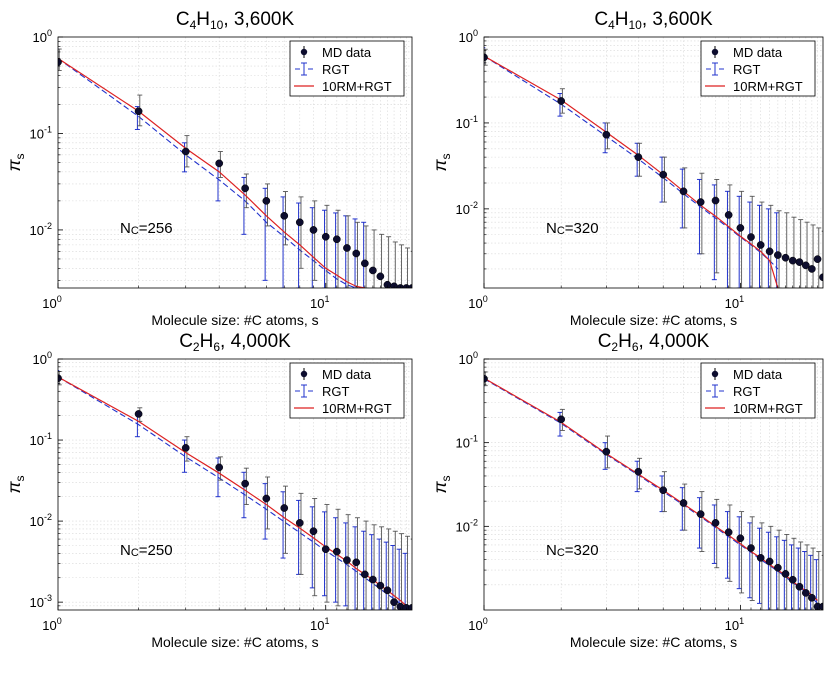  What do you see at coordinates (258, 19) in the screenshot?
I see `title-part: , 3,600K` at bounding box center [258, 19].